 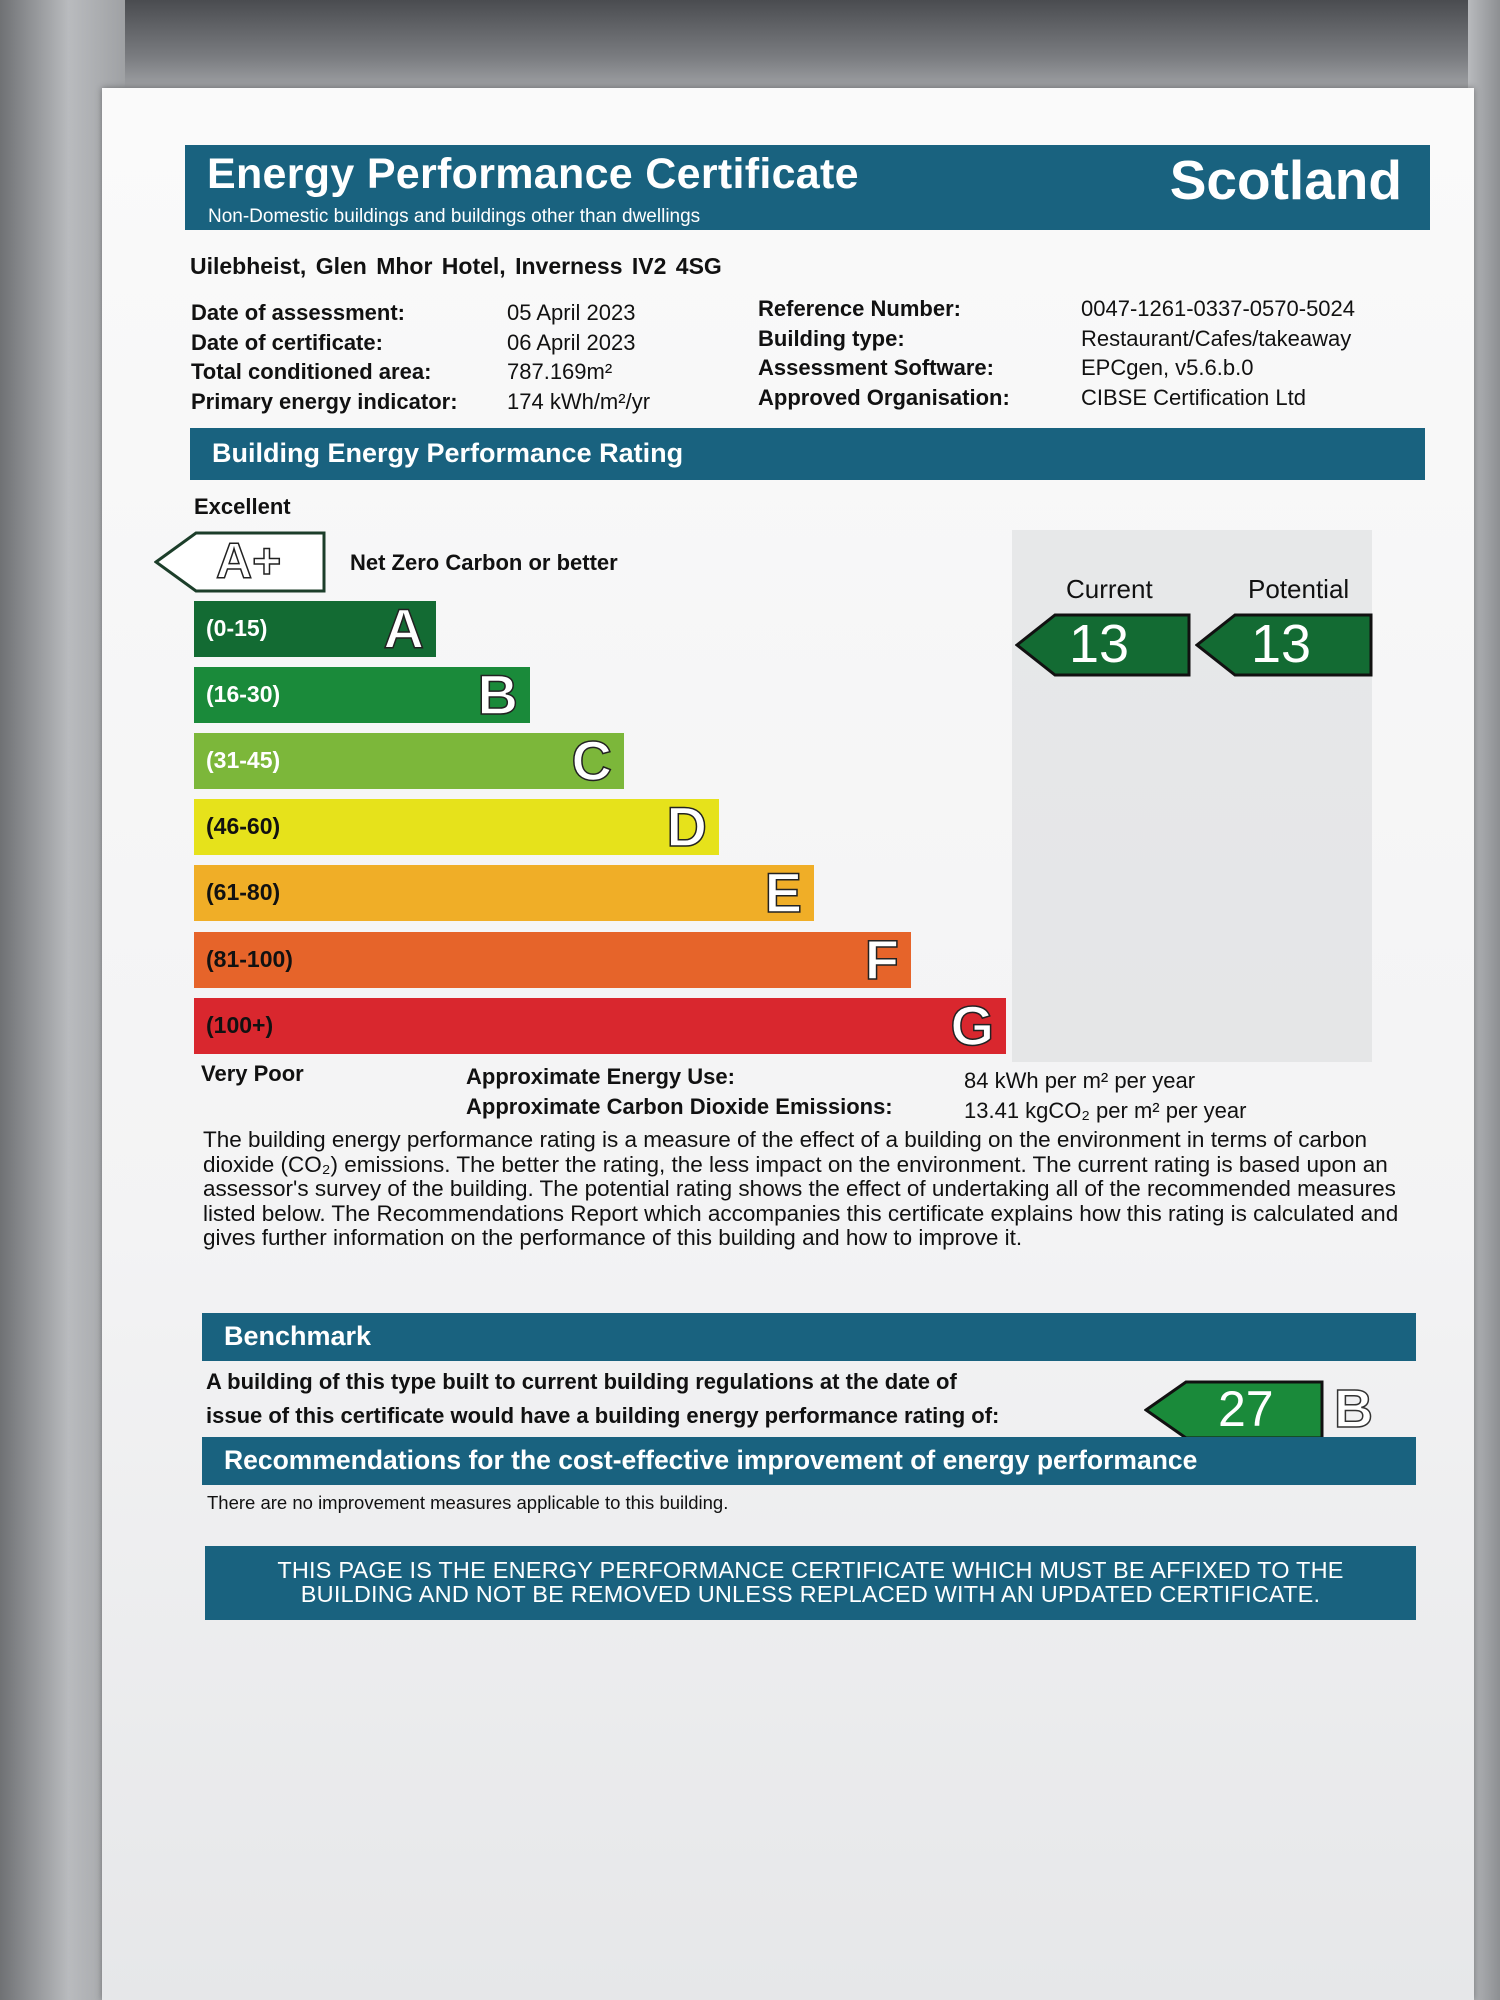 I want to click on band-range: (46-60), so click(x=243, y=826).